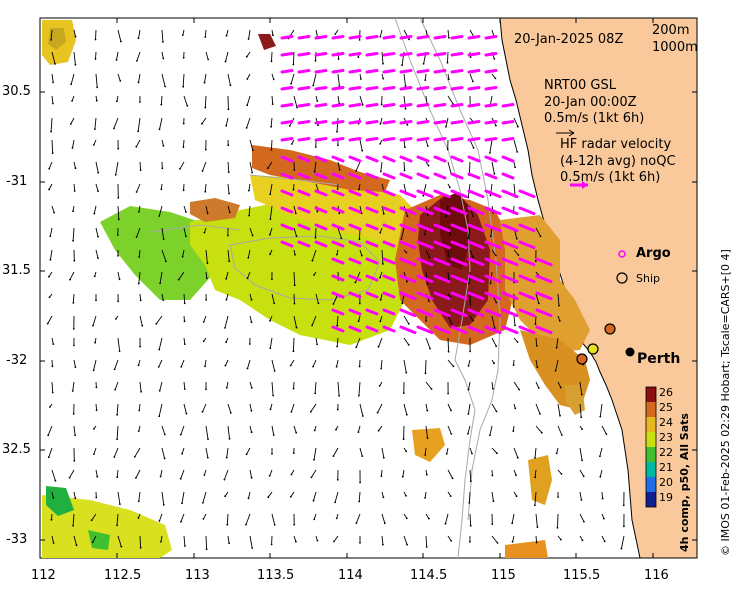  Describe the element at coordinates (582, 575) in the screenshot. I see `x-tick-label: 115.5` at that location.